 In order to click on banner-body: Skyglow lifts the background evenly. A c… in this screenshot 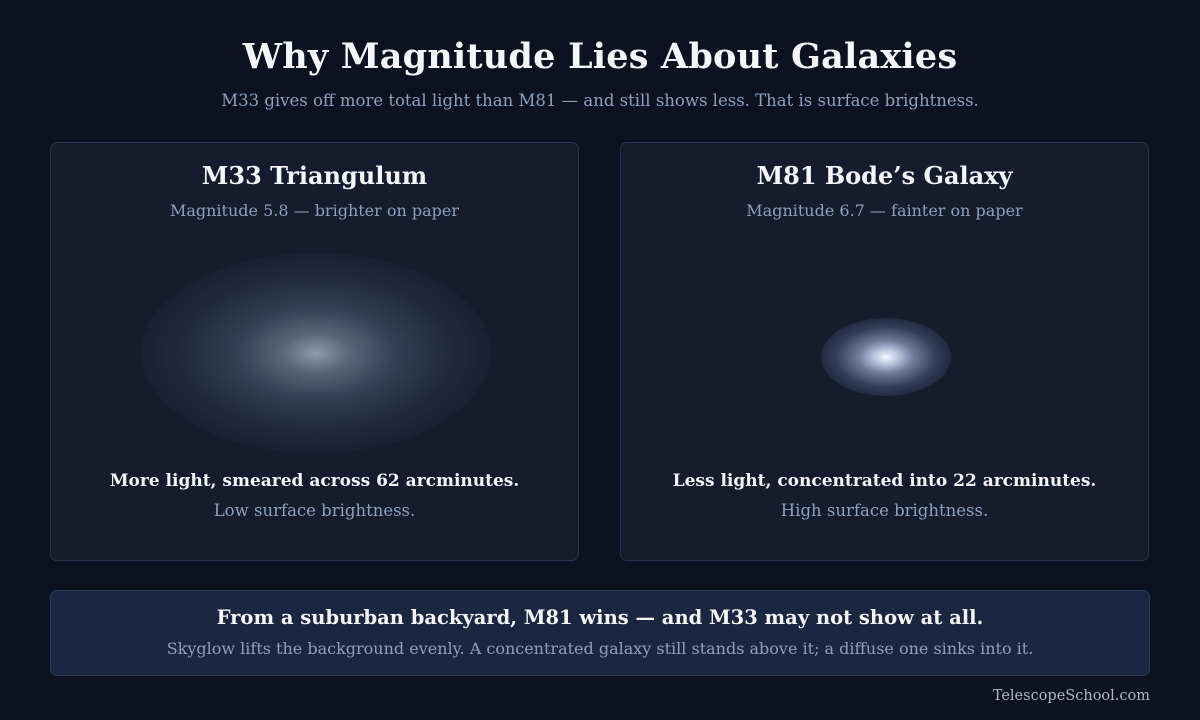, I will do `click(600, 648)`.